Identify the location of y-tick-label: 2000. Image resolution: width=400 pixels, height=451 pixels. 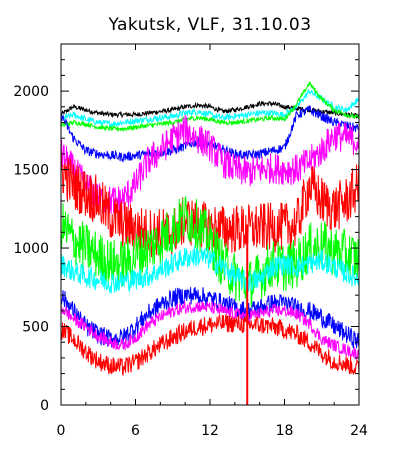
(31, 92).